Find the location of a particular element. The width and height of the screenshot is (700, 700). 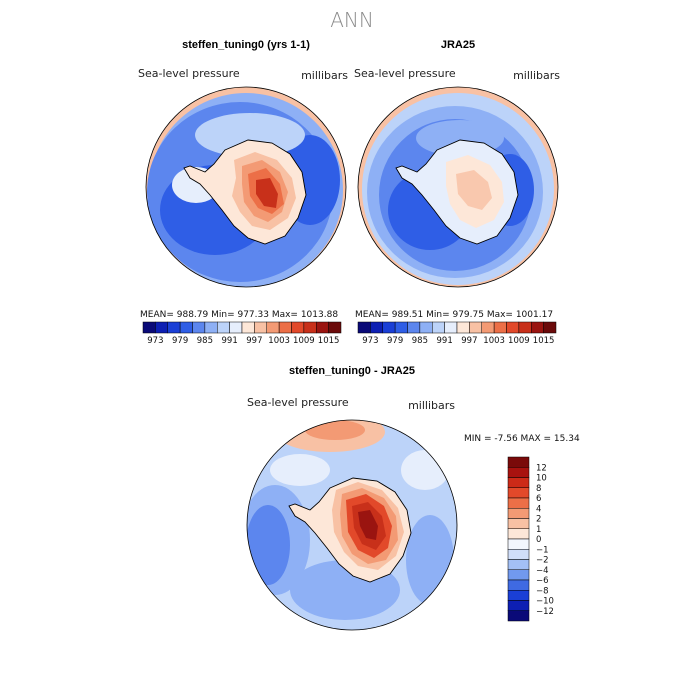

panel-obs-stats: MEAN= 989.51 Min= 979.75 Max= 1001.17 is located at coordinates (454, 315).